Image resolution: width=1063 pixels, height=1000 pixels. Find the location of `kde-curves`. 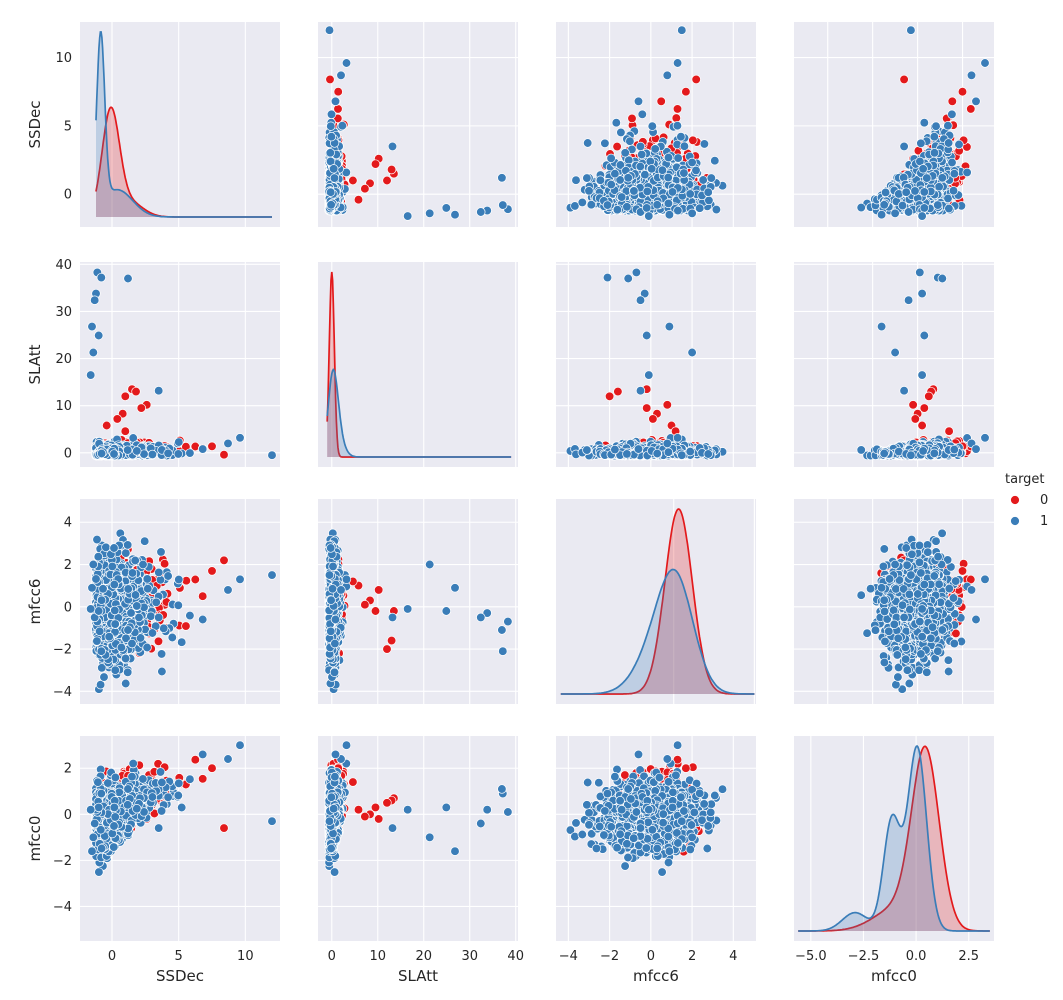

kde-curves is located at coordinates (183, 124).